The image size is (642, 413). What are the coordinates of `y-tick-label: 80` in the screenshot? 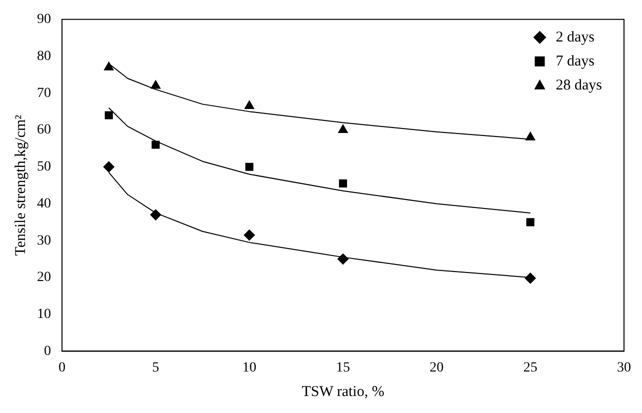 It's located at (44, 56).